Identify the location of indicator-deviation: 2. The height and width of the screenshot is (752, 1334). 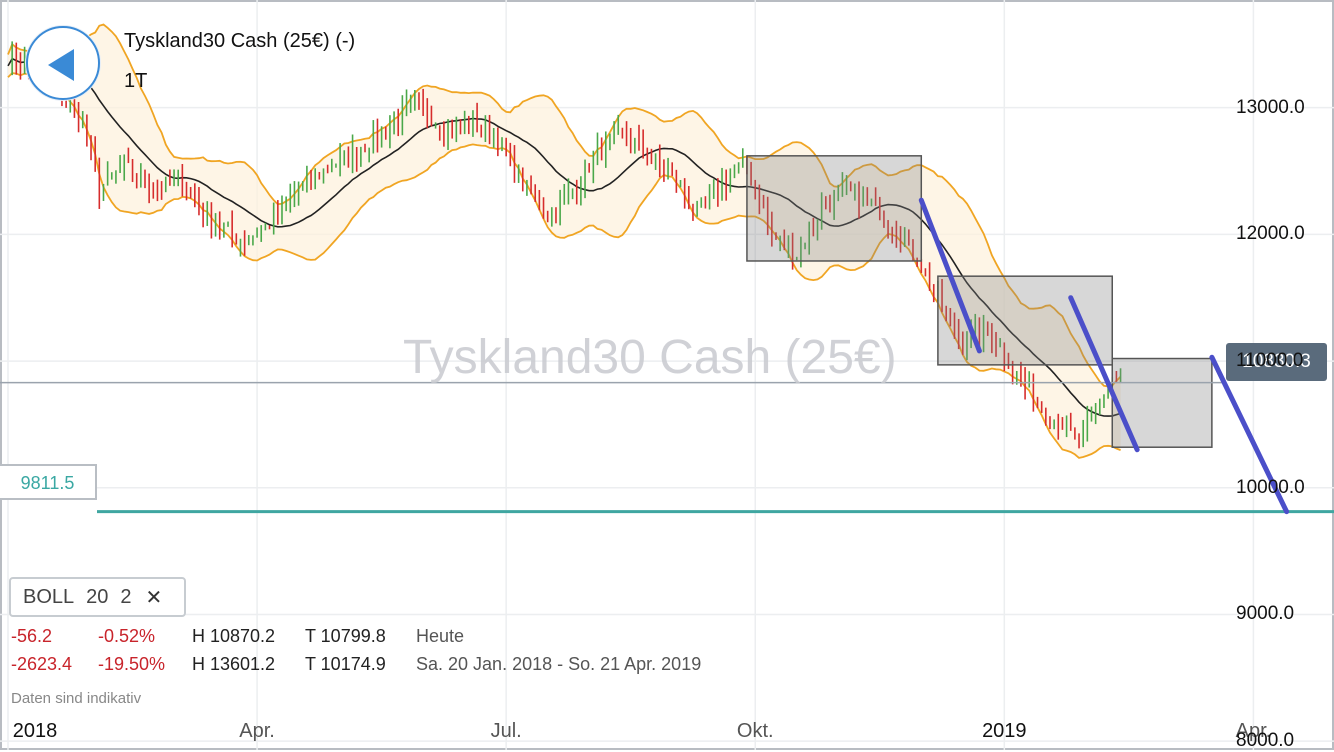
(126, 596).